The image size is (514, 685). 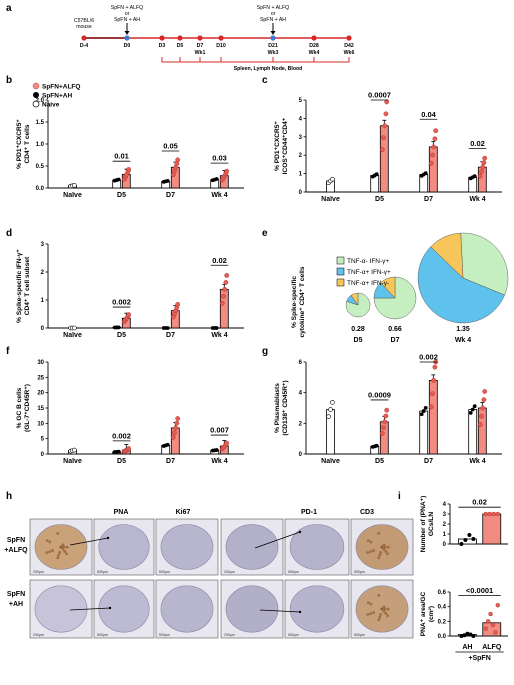 What do you see at coordinates (16, 550) in the screenshot?
I see `row-label-alfq-2: +ALFQ` at bounding box center [16, 550].